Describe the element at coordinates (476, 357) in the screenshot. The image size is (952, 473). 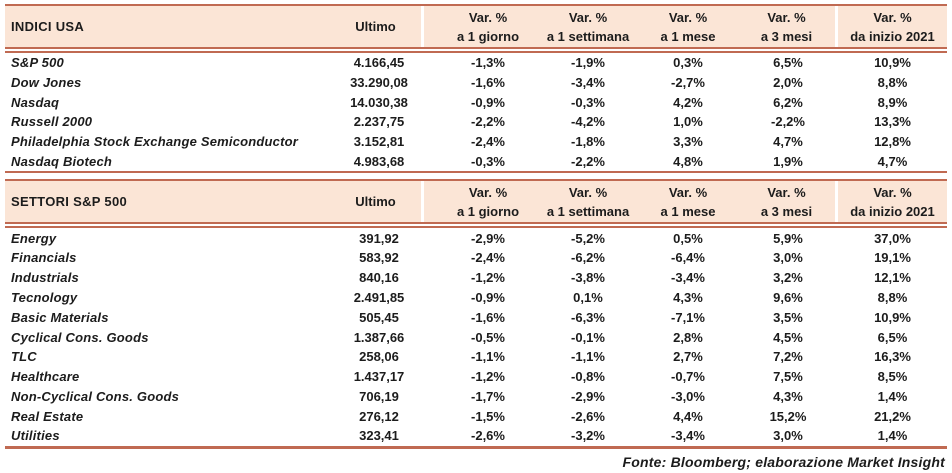
I see `table-row: TLC 258,06 -1,1% -1,1% 2,7% 7,2% 16,3%` at that location.